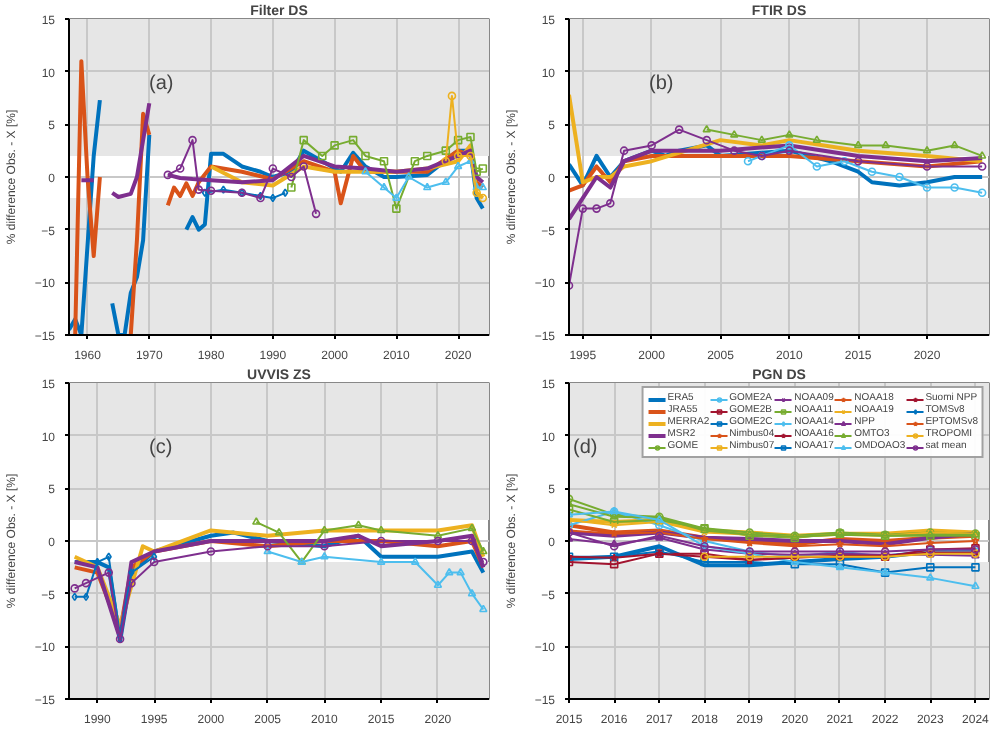 The width and height of the screenshot is (1000, 730). I want to click on annotation: (c), so click(161, 448).